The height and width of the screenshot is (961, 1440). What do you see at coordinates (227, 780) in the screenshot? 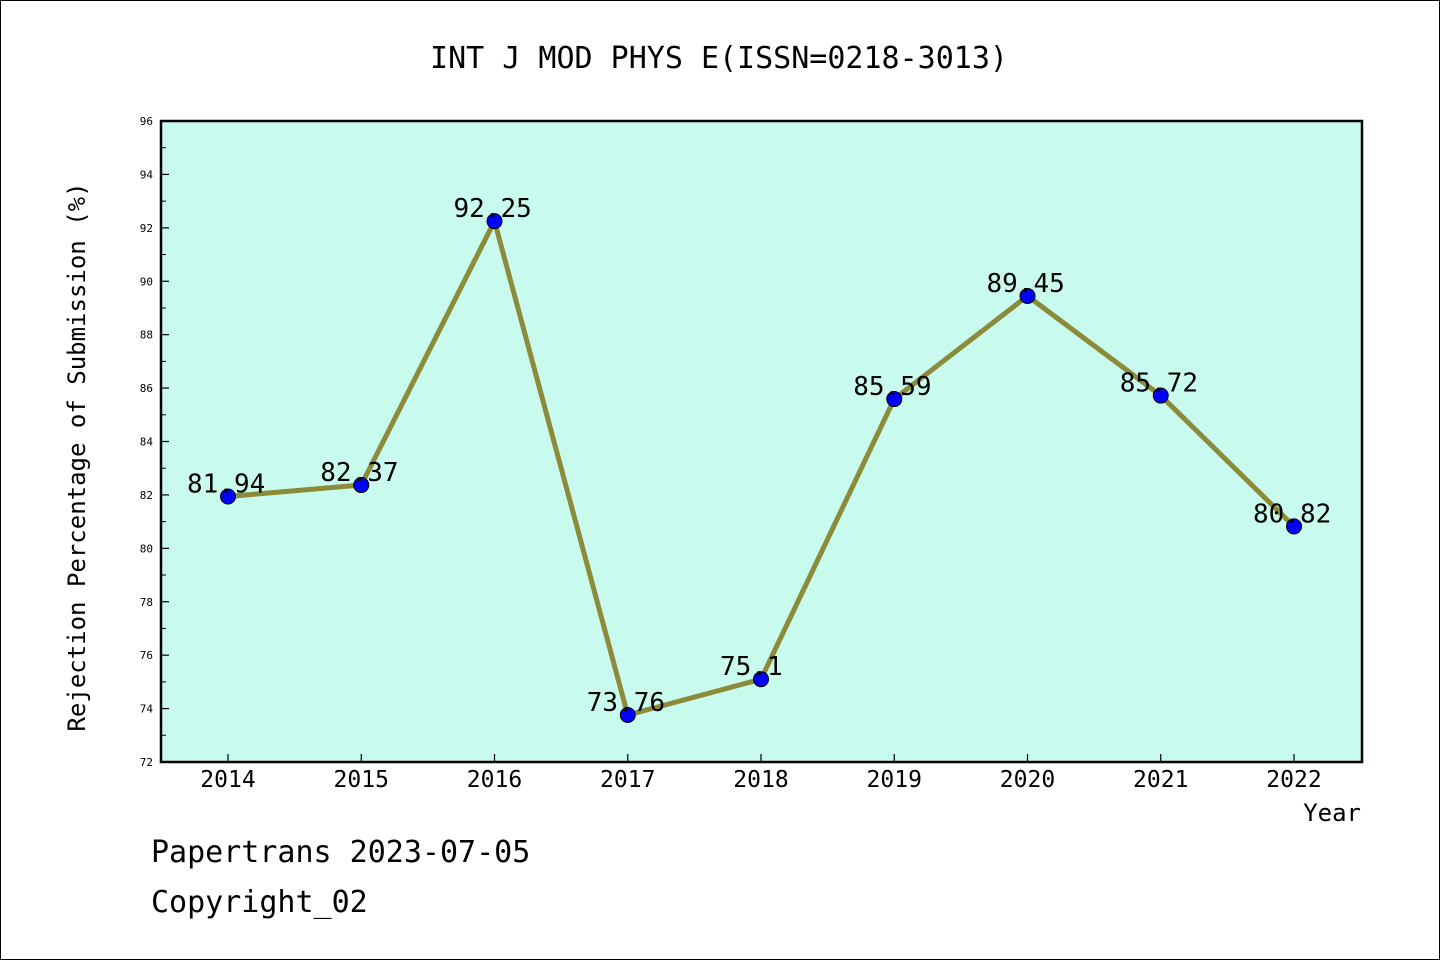
I see `x-tick-label: 2014` at bounding box center [227, 780].